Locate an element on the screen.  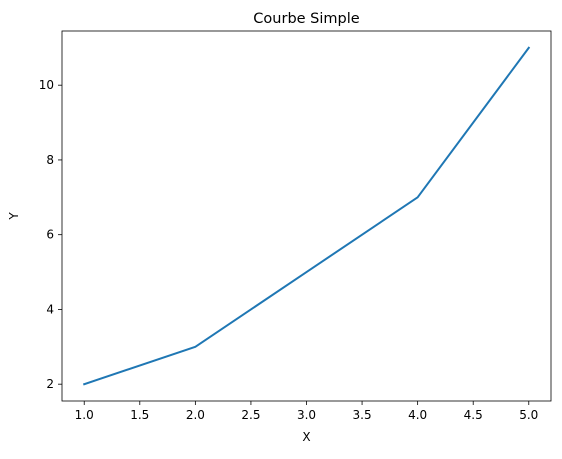
x-tick-label: 4.0 is located at coordinates (417, 415).